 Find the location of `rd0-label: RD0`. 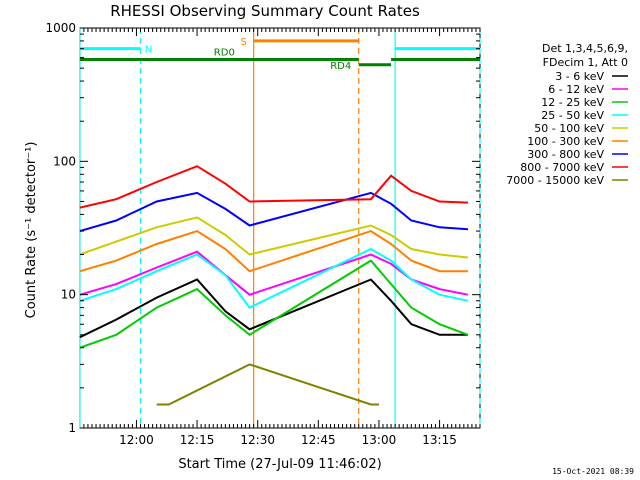

rd0-label: RD0 is located at coordinates (224, 53).